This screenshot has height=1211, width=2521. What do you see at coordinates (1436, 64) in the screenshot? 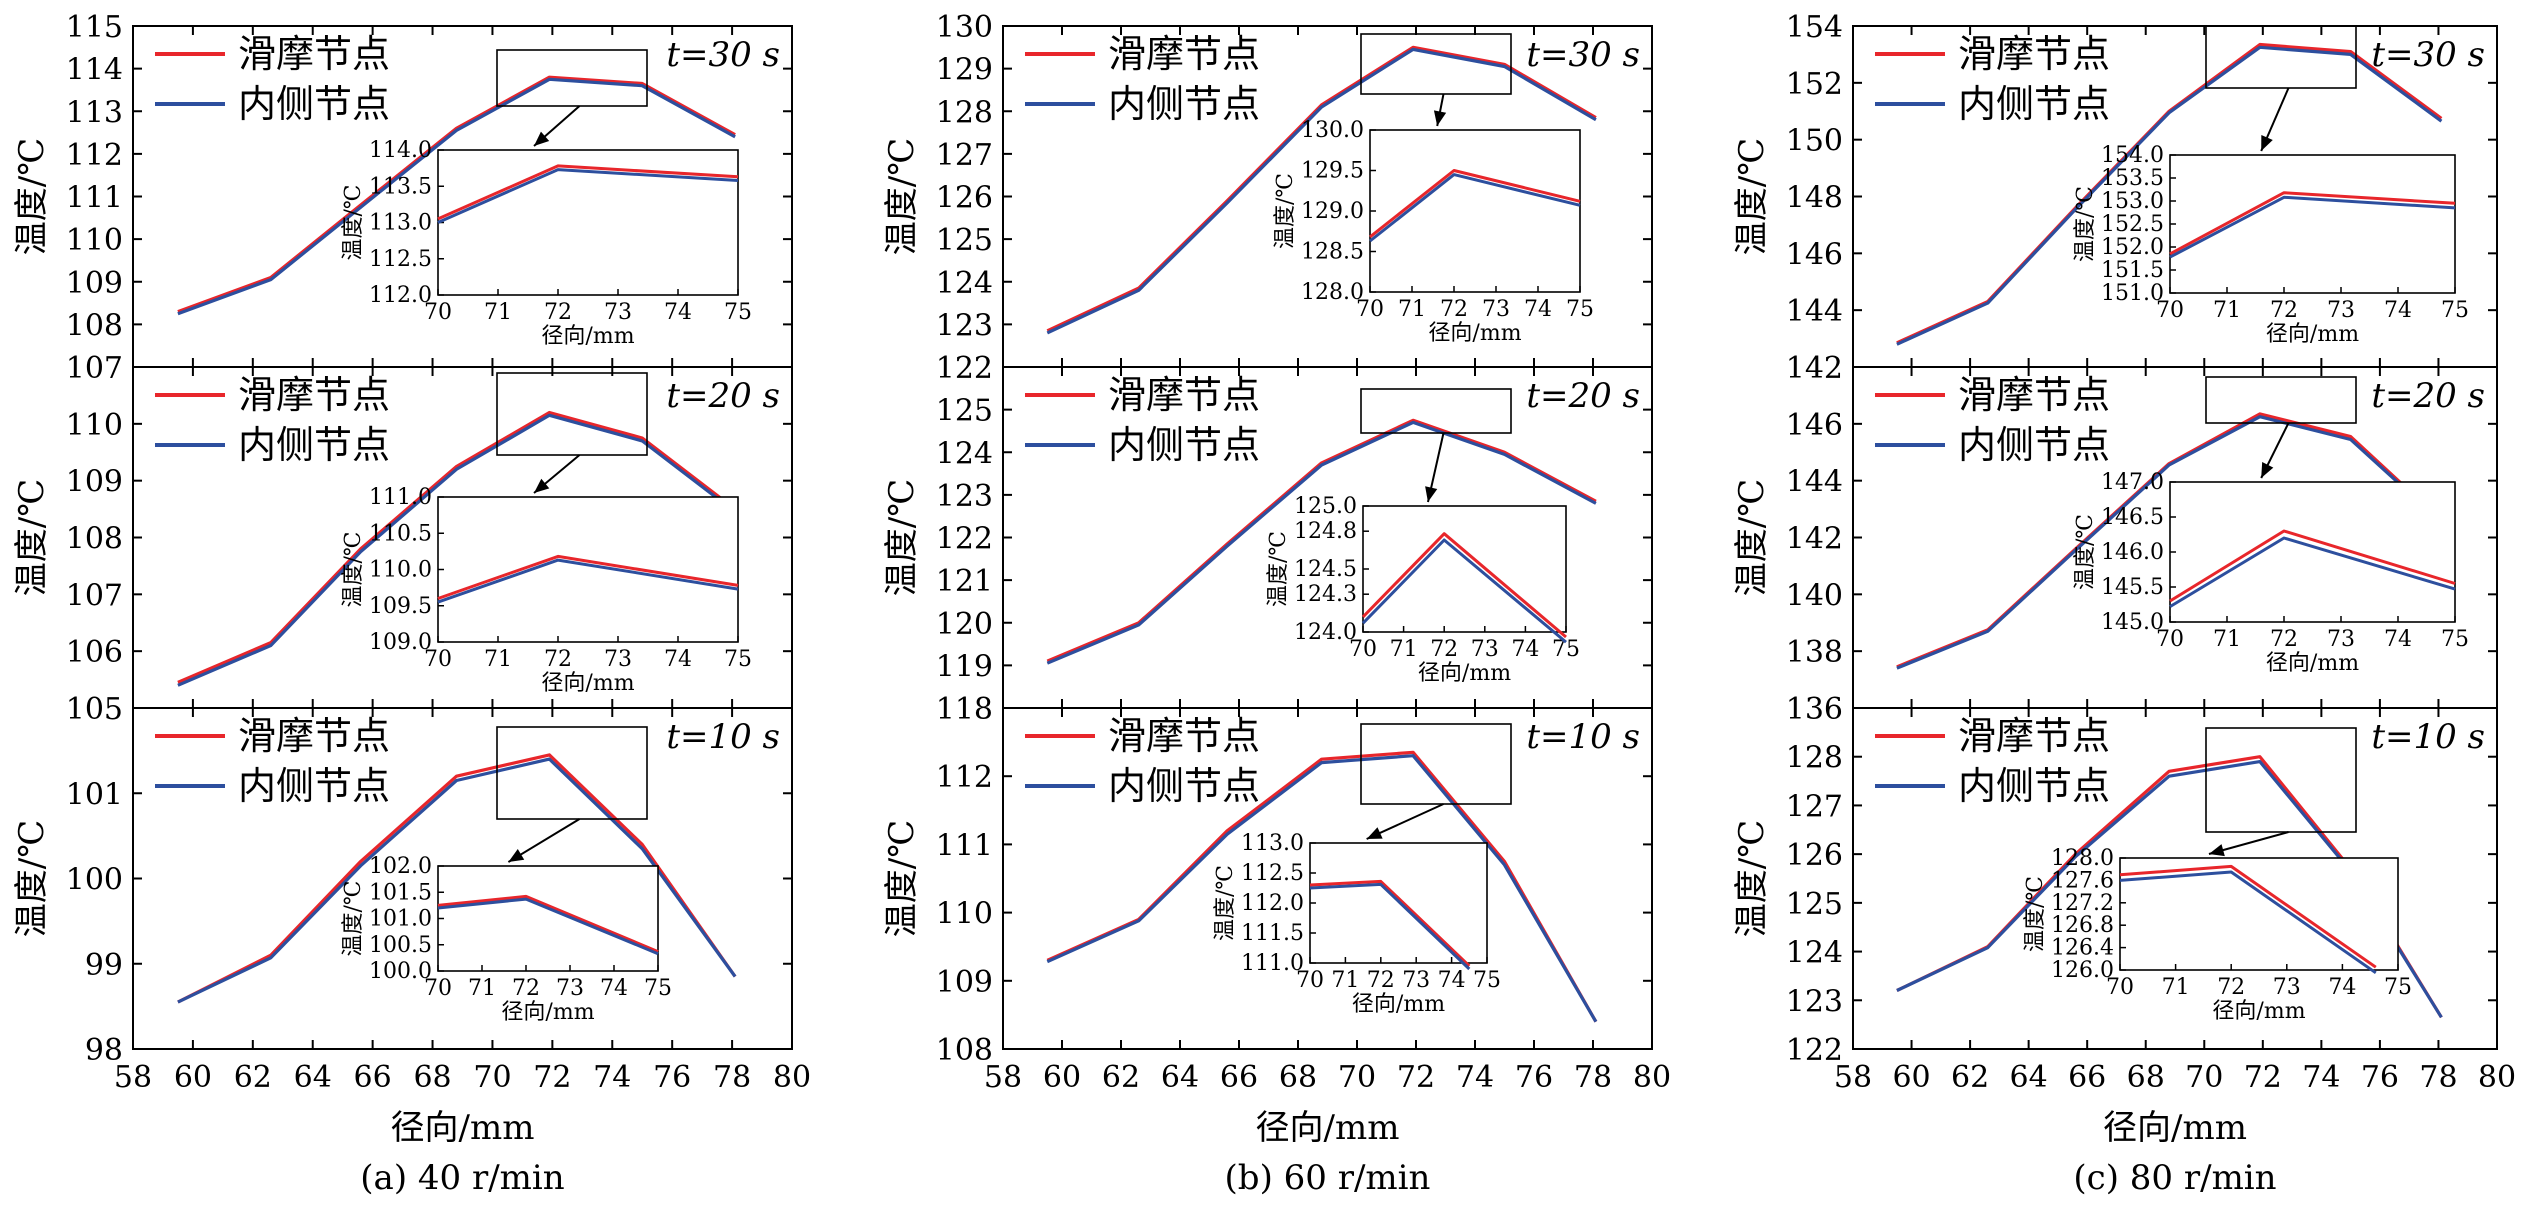
I see `zoom-box` at bounding box center [1436, 64].